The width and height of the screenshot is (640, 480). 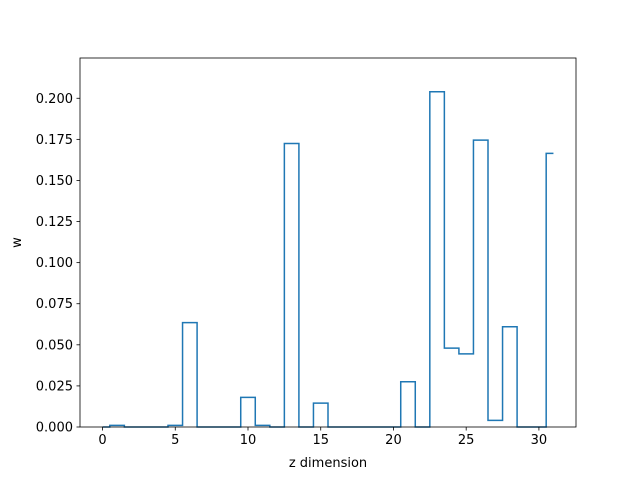 I want to click on y-axis-label: w, so click(x=17, y=242).